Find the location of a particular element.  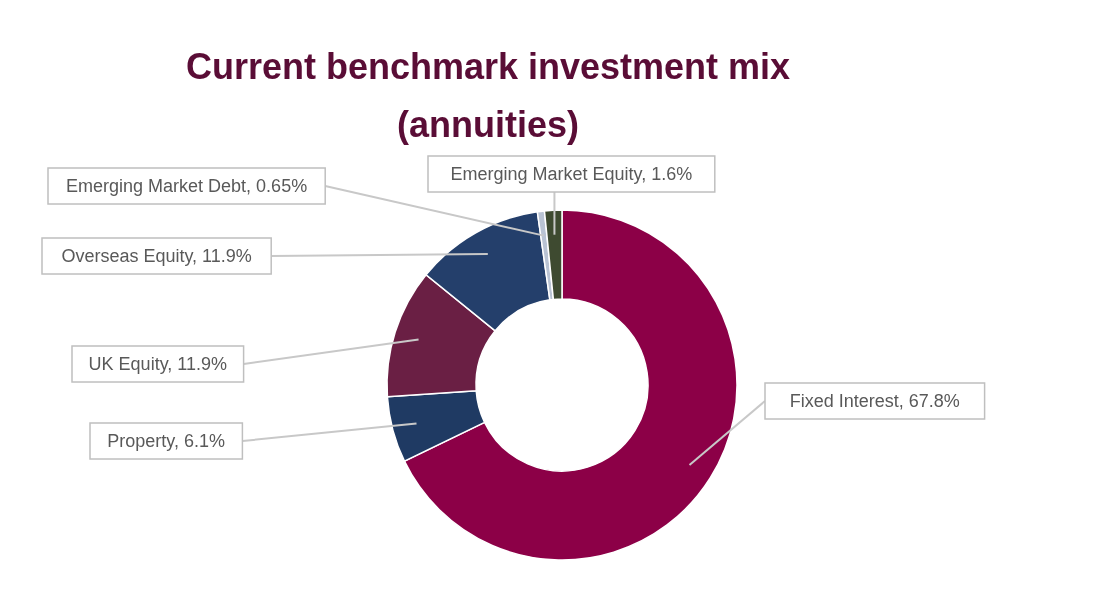

slice-label: Emerging Market Equity, 1.6% is located at coordinates (571, 174).